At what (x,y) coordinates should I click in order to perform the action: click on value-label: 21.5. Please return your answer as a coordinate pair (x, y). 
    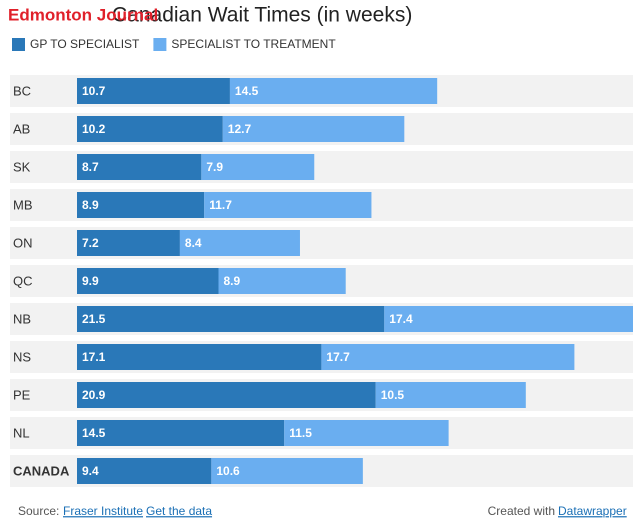
    Looking at the image, I should click on (94, 319).